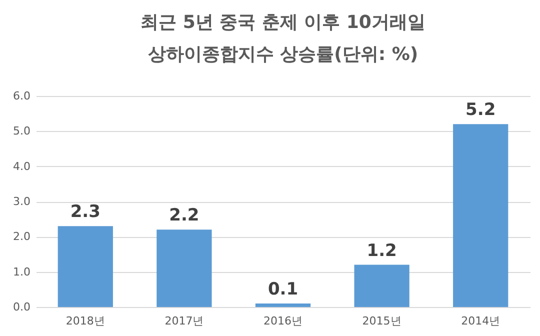  Describe the element at coordinates (283, 22) in the screenshot. I see `chart-title: 최근 5년 중국 춘제 이후 10거래일` at that location.